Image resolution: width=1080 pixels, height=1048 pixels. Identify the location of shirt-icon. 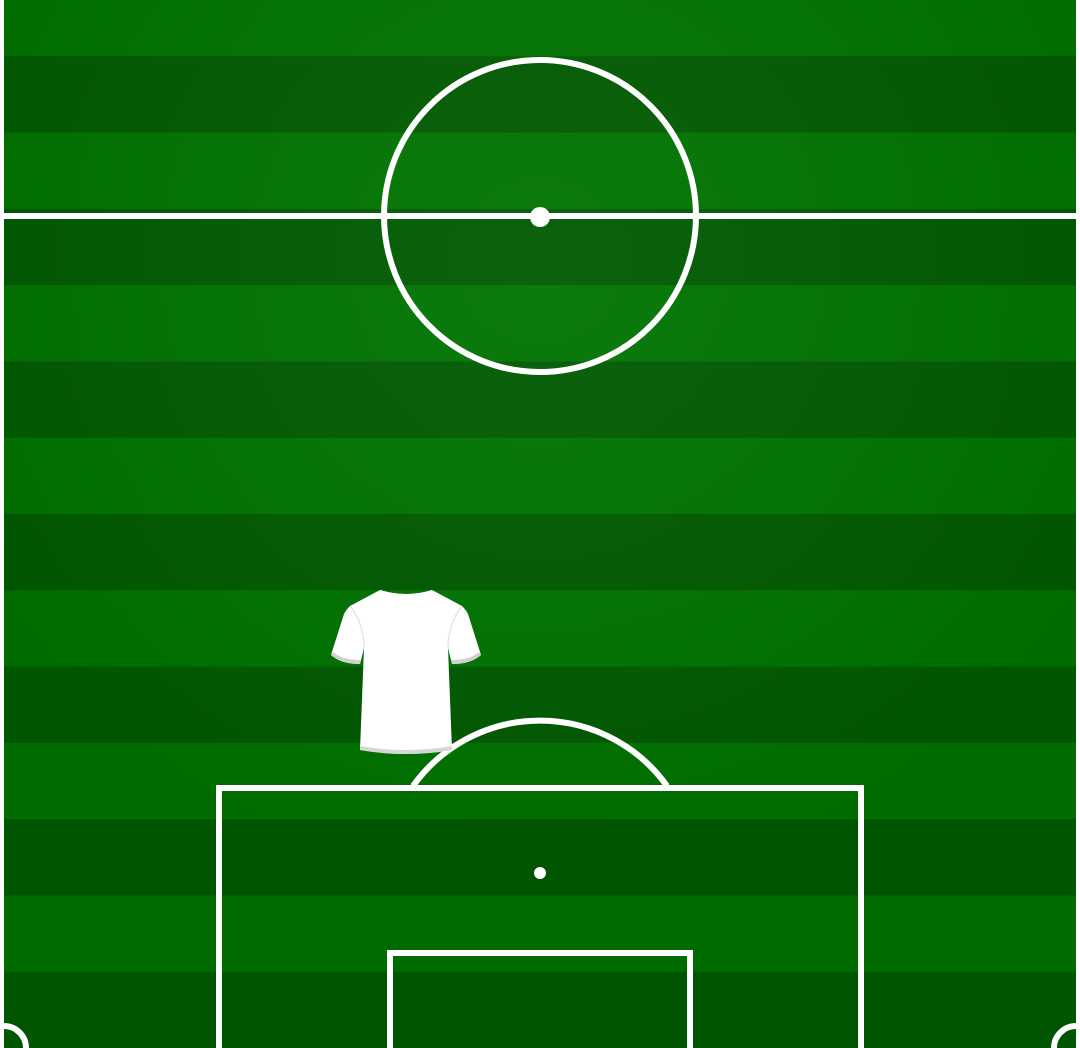
(406, 672).